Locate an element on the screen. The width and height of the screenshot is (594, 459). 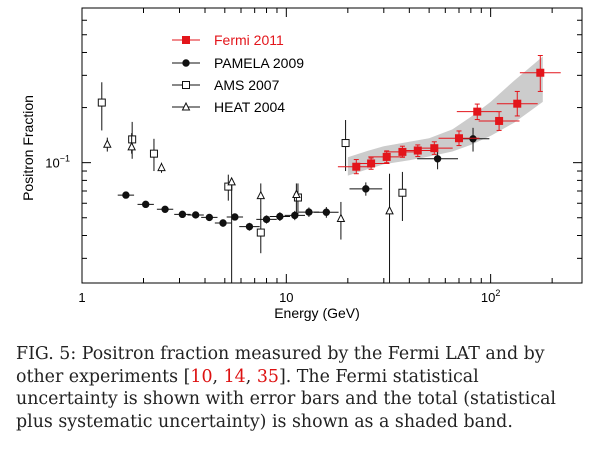
legend-label-heat-2004: HEAT 2004 is located at coordinates (249, 107).